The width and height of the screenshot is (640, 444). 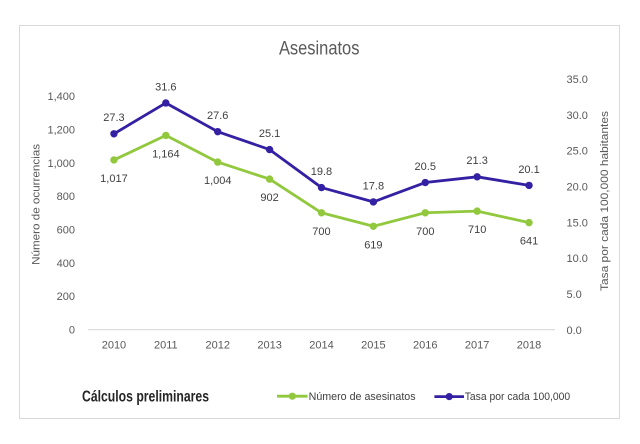 I want to click on svg-text: 1,200, so click(x=61, y=130).